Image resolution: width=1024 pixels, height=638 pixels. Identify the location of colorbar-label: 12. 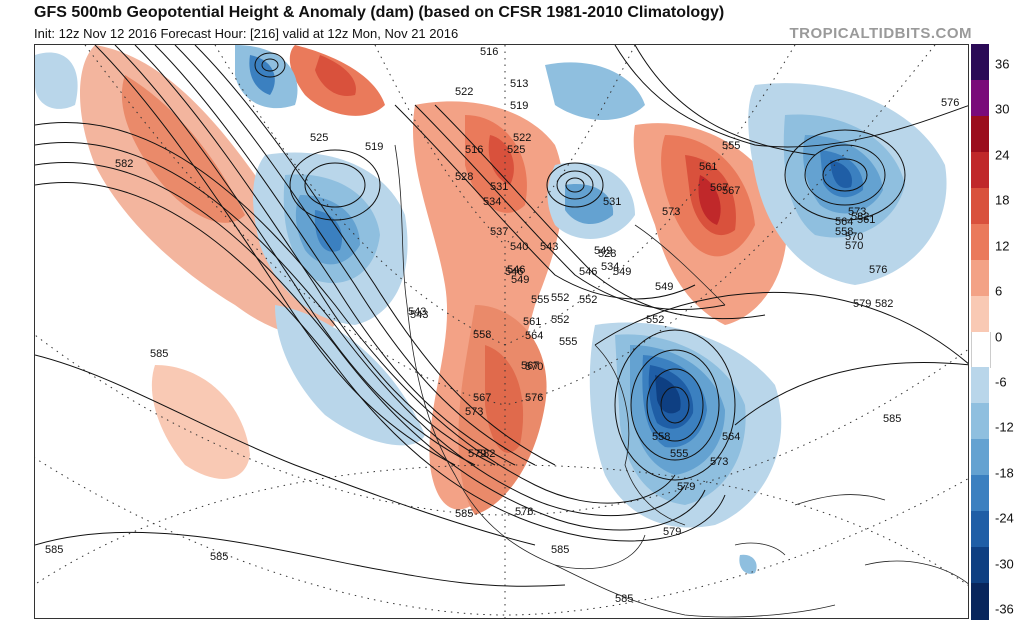
(1002, 246).